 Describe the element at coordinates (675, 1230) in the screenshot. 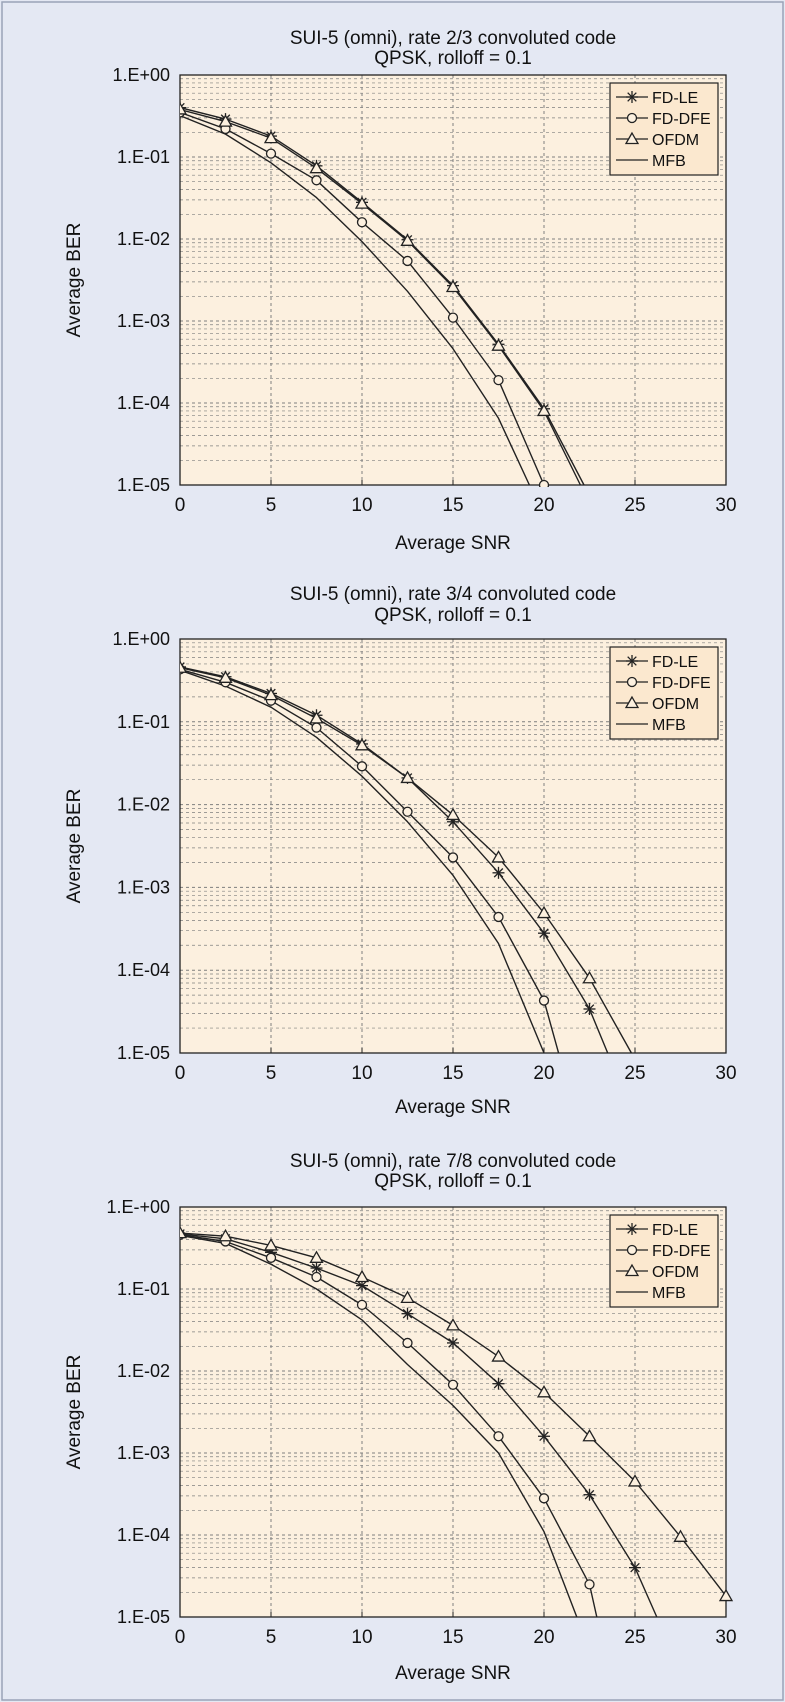

I see `legend-label: FD-LE` at that location.